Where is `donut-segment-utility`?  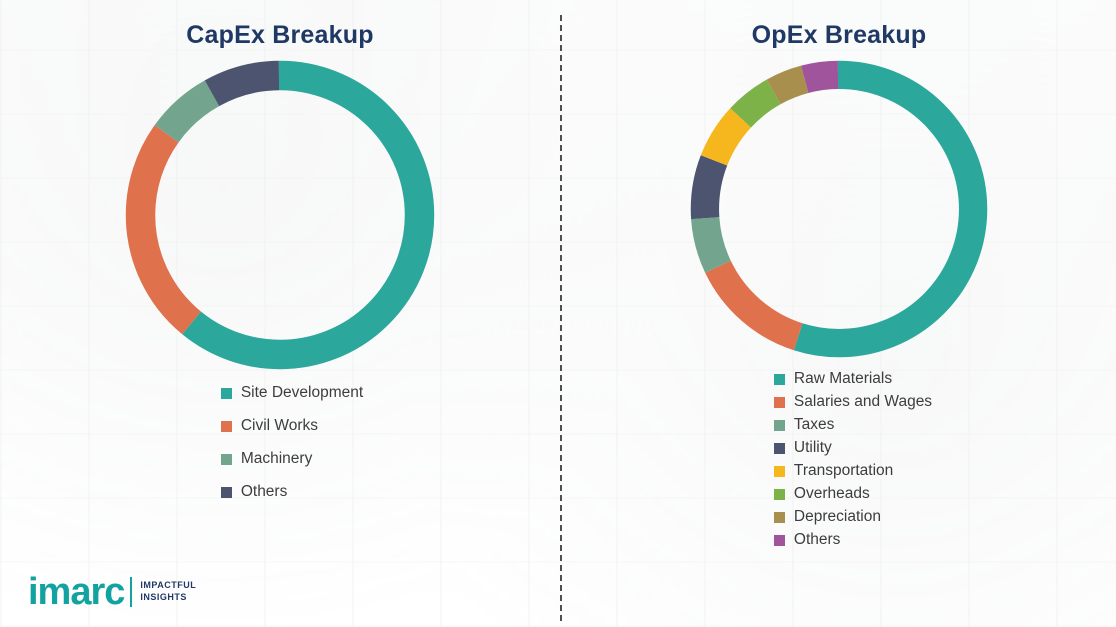 donut-segment-utility is located at coordinates (839, 209).